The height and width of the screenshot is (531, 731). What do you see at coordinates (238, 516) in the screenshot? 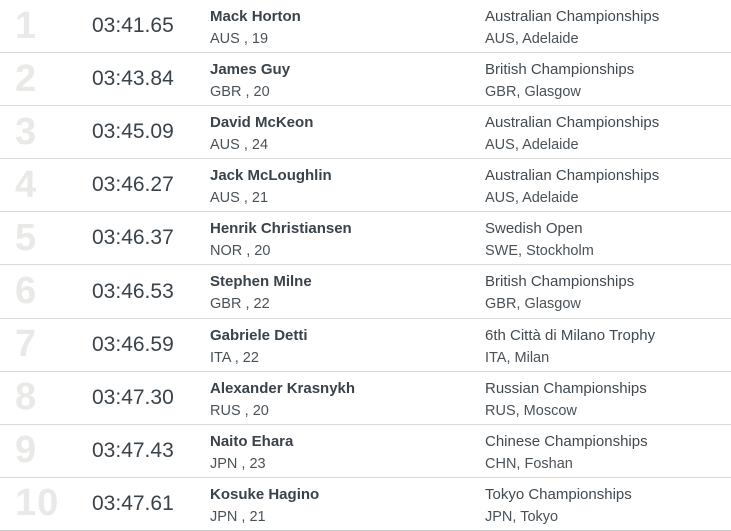
I see `swimmer-country-age: JPN , 21` at bounding box center [238, 516].